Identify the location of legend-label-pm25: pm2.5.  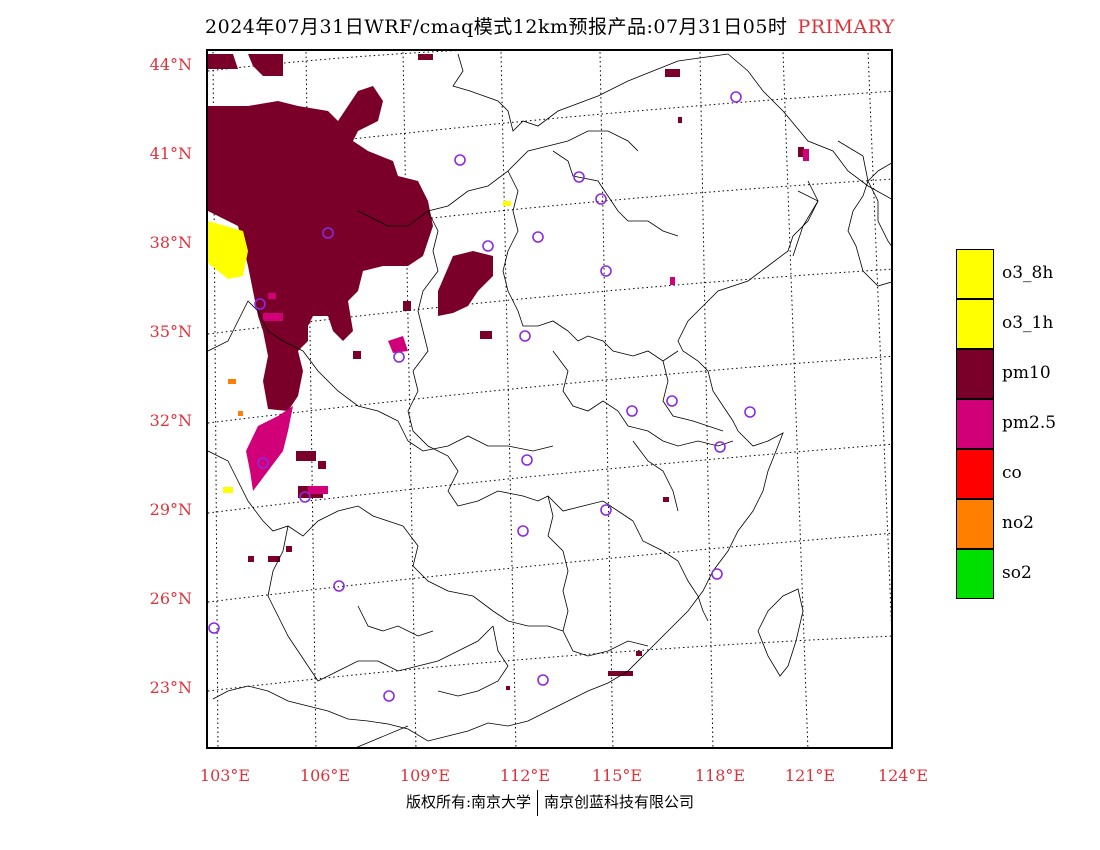
(1029, 423).